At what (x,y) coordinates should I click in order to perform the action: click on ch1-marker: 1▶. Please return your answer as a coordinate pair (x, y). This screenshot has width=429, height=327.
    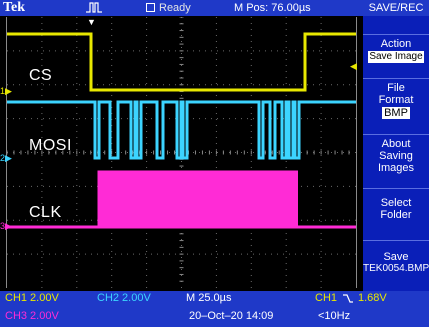
    Looking at the image, I should click on (6, 91).